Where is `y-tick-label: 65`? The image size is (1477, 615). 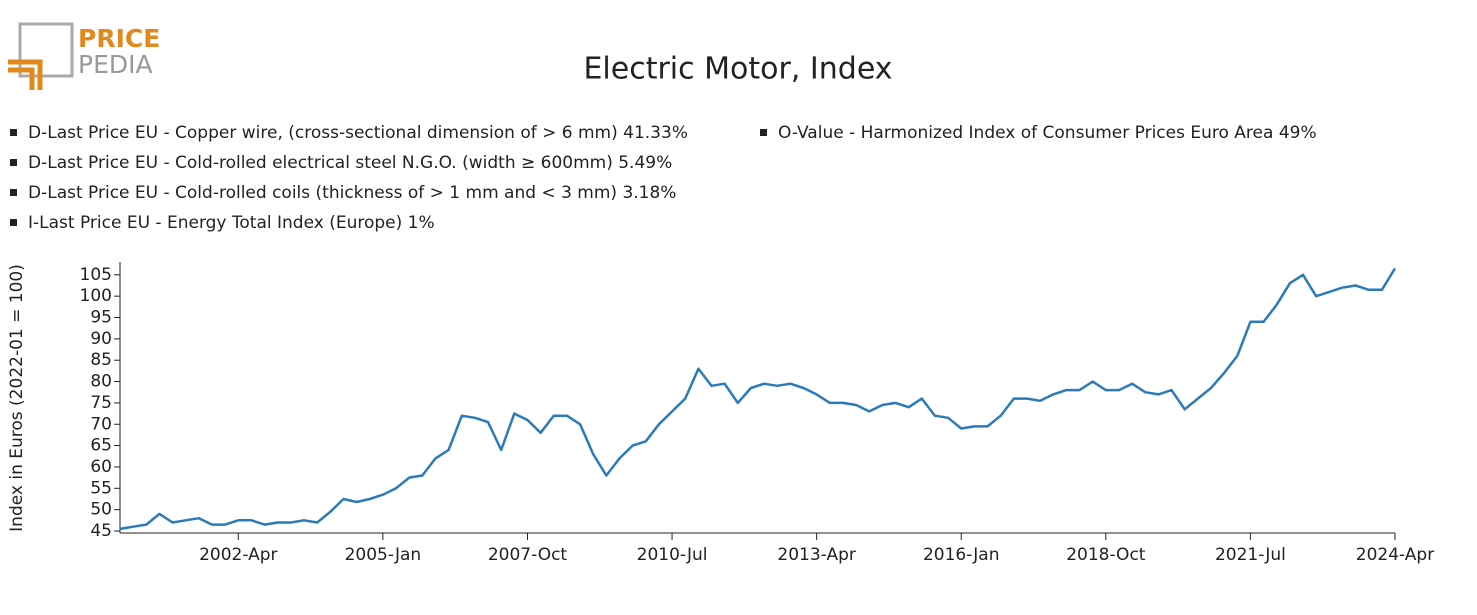 y-tick-label: 65 is located at coordinates (101, 446).